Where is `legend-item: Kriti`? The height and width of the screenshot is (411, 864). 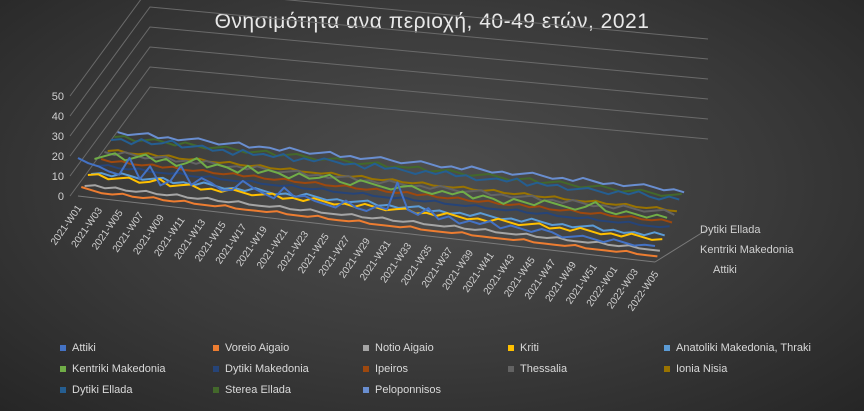 legend-item: Kriti is located at coordinates (523, 348).